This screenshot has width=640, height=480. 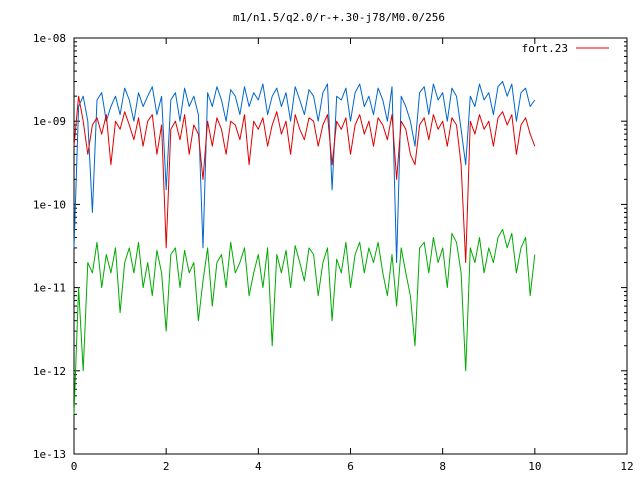 What do you see at coordinates (442, 466) in the screenshot?
I see `x-tick-label: 8` at bounding box center [442, 466].